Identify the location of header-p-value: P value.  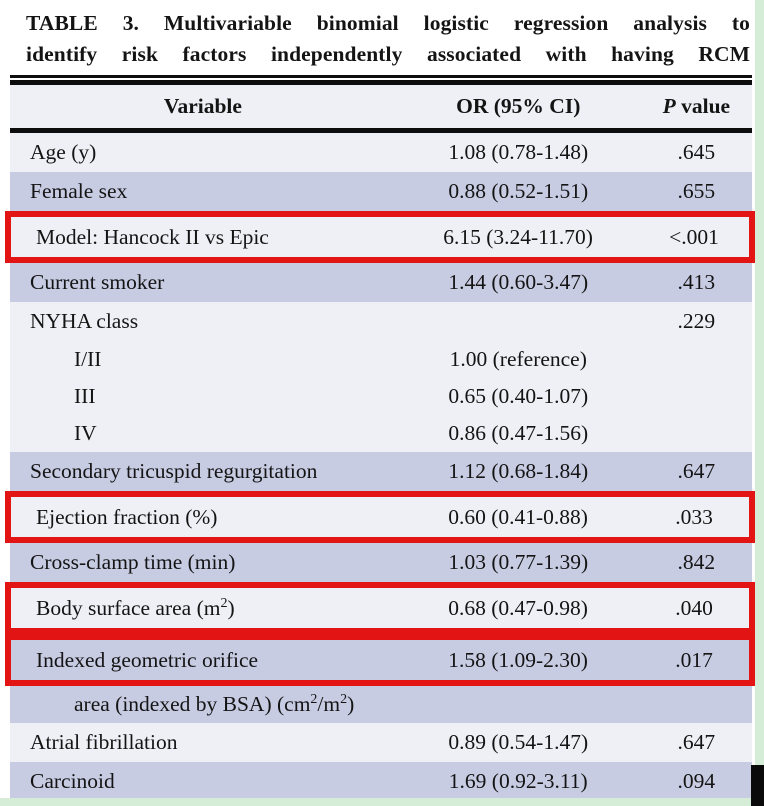
(696, 106).